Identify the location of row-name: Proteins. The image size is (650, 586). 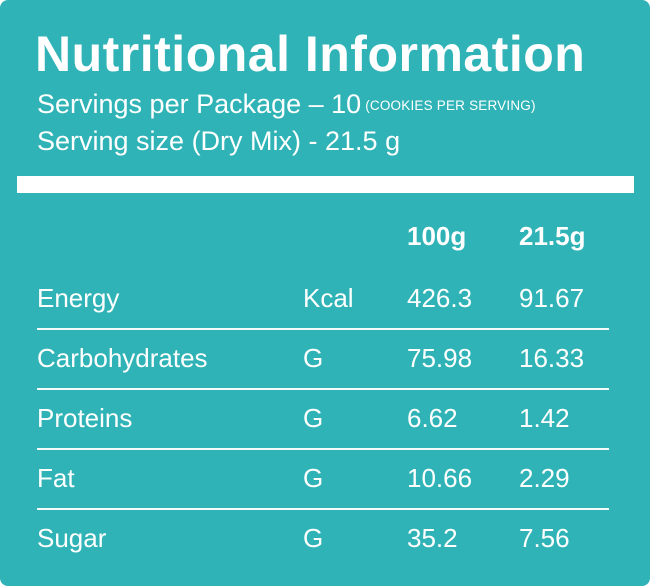
(85, 418).